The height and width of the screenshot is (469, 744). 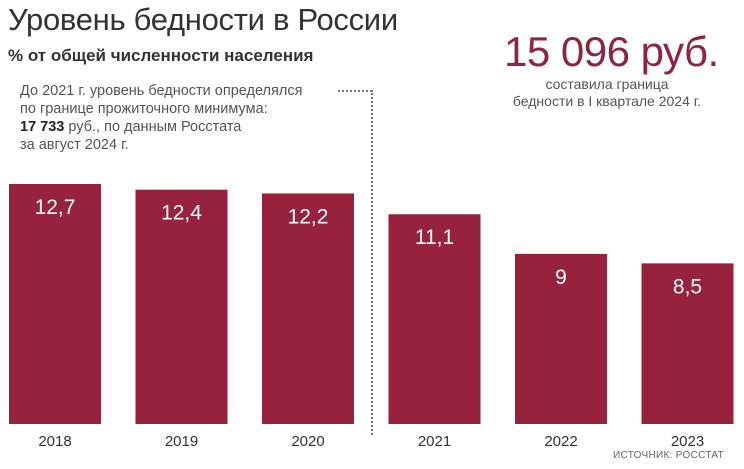 What do you see at coordinates (55, 304) in the screenshot?
I see `bar-2018` at bounding box center [55, 304].